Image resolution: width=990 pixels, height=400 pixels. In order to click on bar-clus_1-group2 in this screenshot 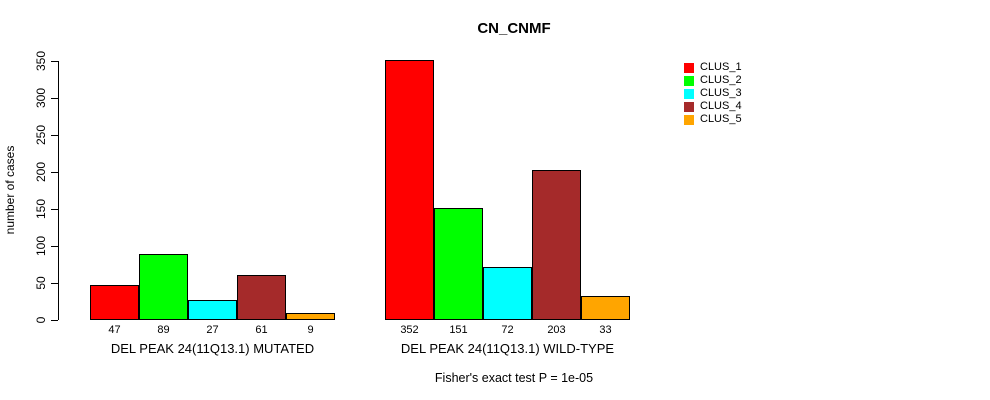, I will do `click(409, 189)`.